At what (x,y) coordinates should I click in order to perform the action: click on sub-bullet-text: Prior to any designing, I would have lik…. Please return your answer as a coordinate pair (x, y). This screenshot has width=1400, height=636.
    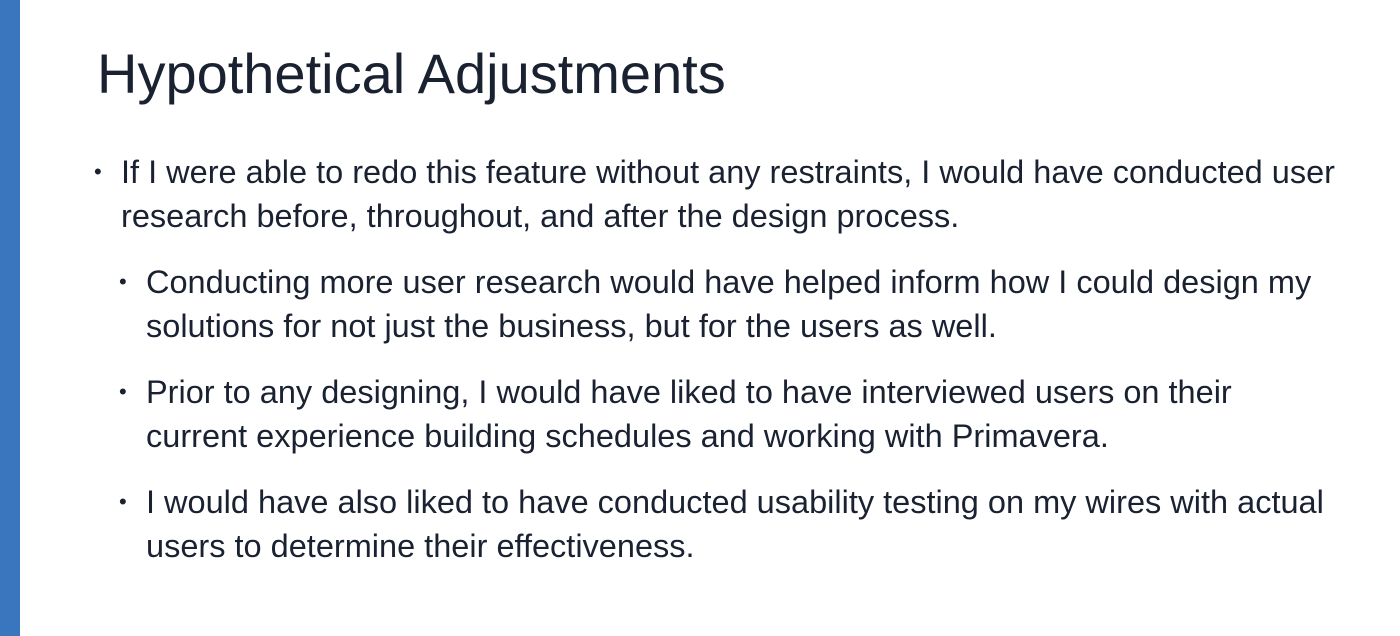
    Looking at the image, I should click on (689, 414).